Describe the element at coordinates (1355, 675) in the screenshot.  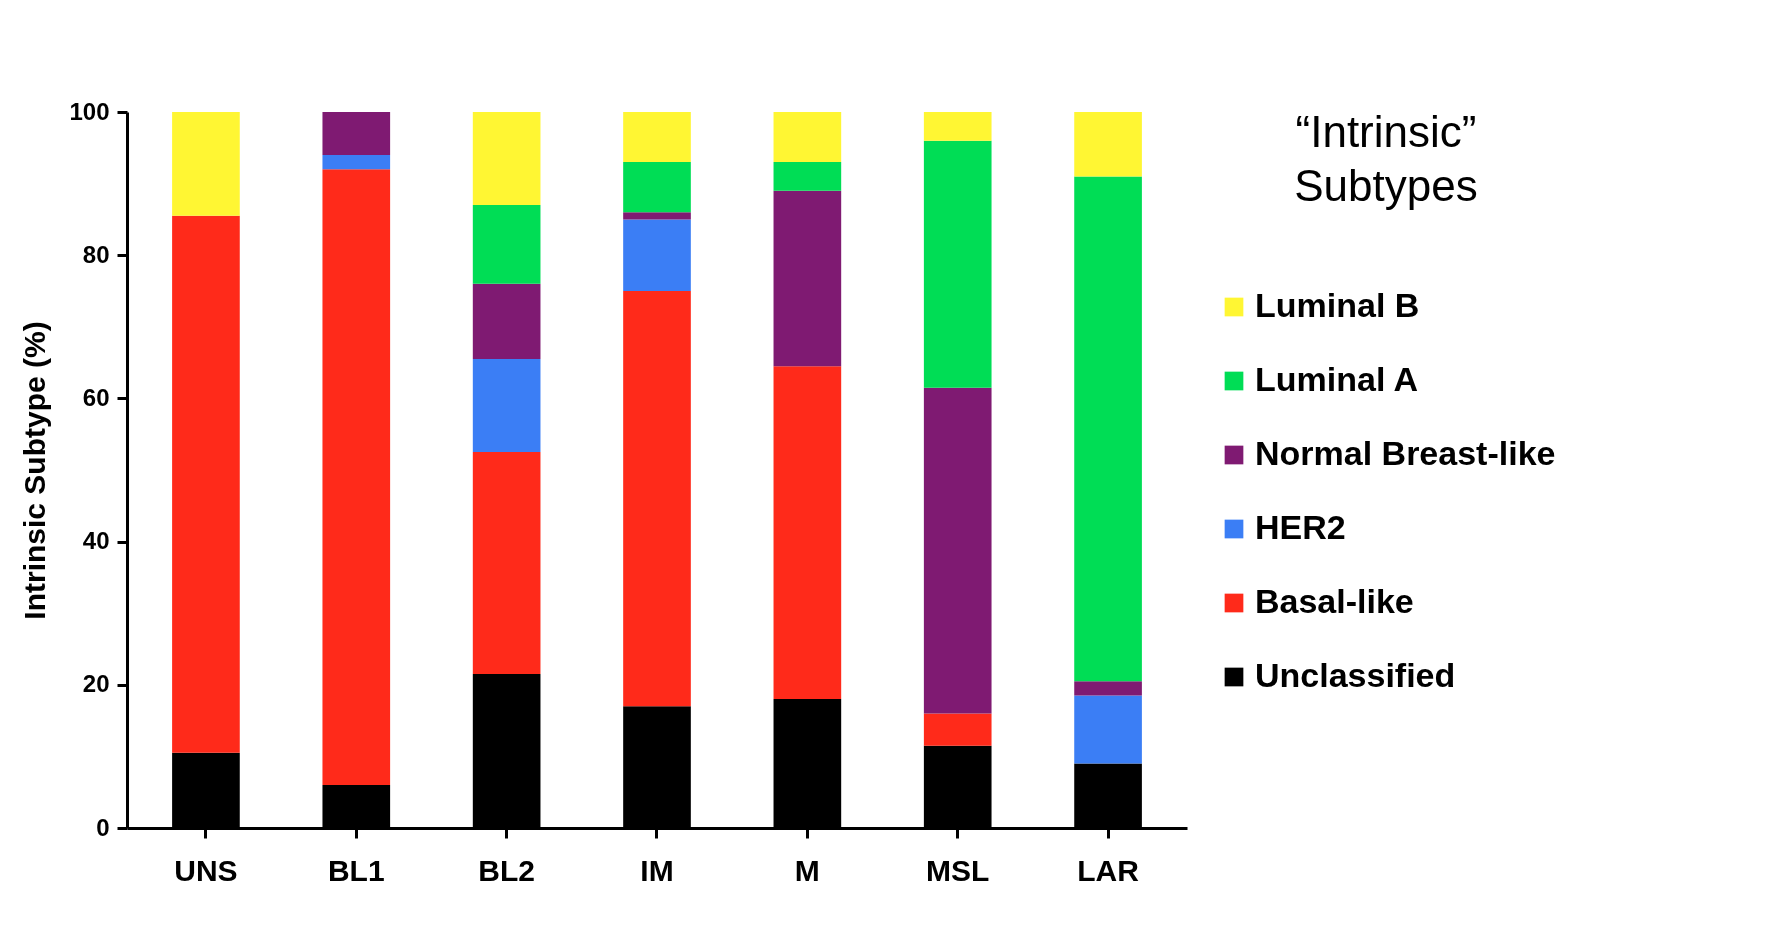
I see `legend-label: Unclassified` at that location.